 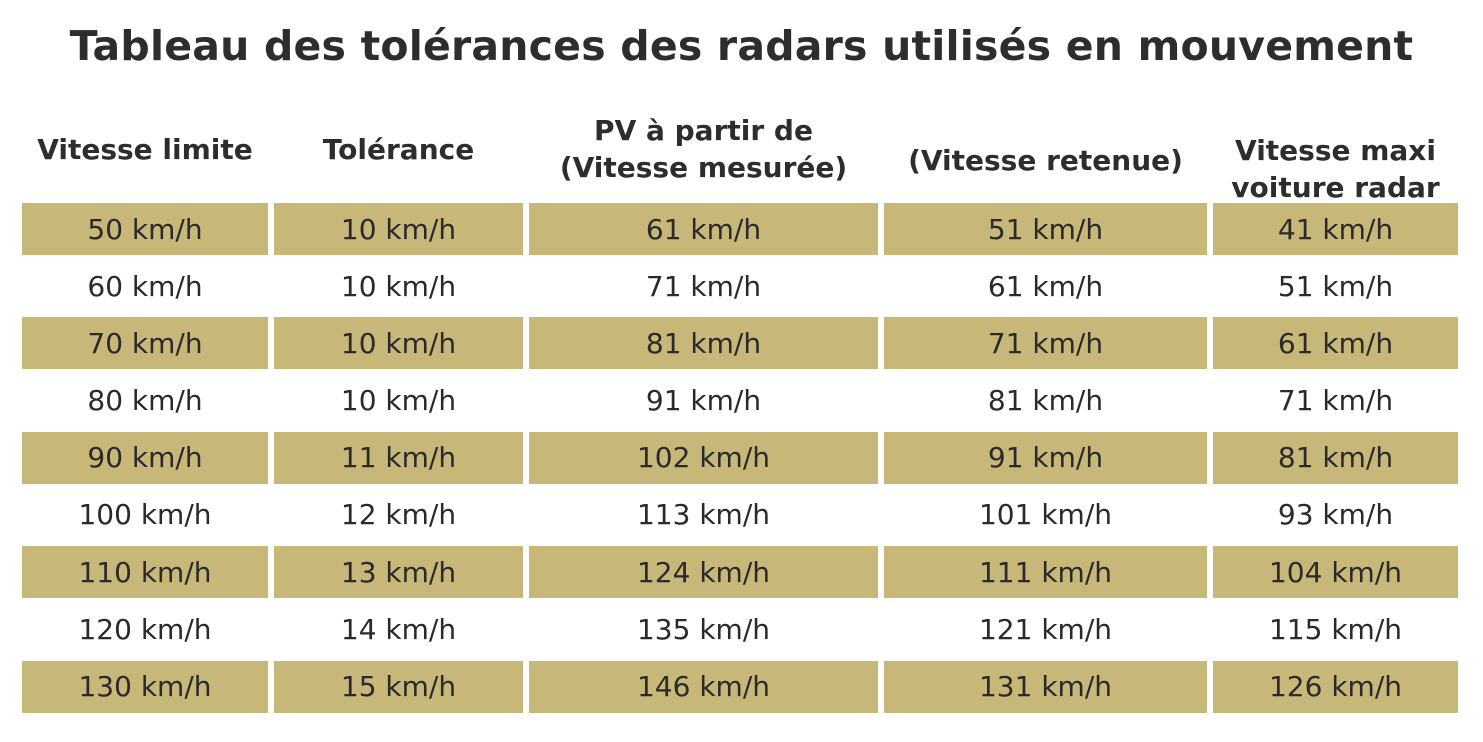 What do you see at coordinates (145, 629) in the screenshot?
I see `table-cell: 120 km/h` at bounding box center [145, 629].